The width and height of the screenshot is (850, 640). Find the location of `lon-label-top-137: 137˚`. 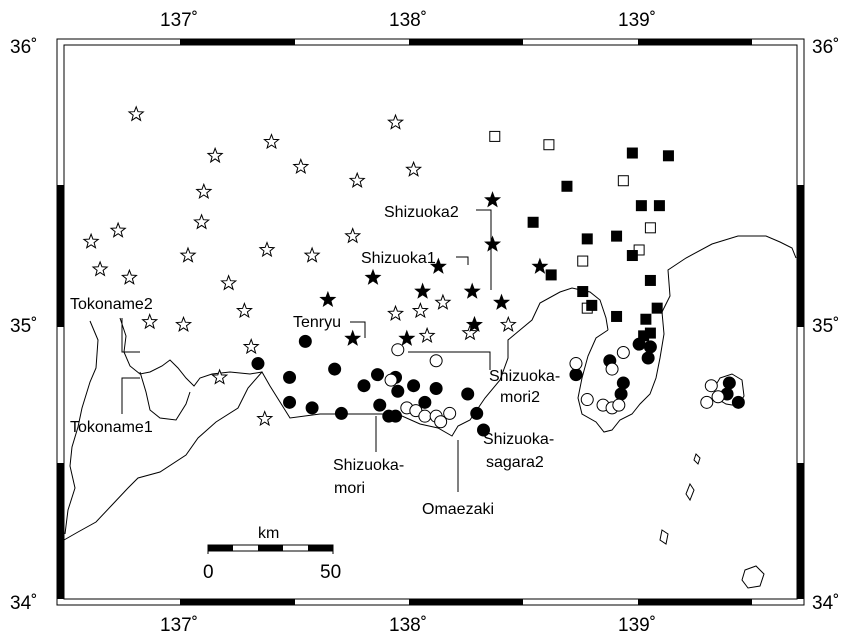

lon-label-top-137: 137˚ is located at coordinates (179, 20).